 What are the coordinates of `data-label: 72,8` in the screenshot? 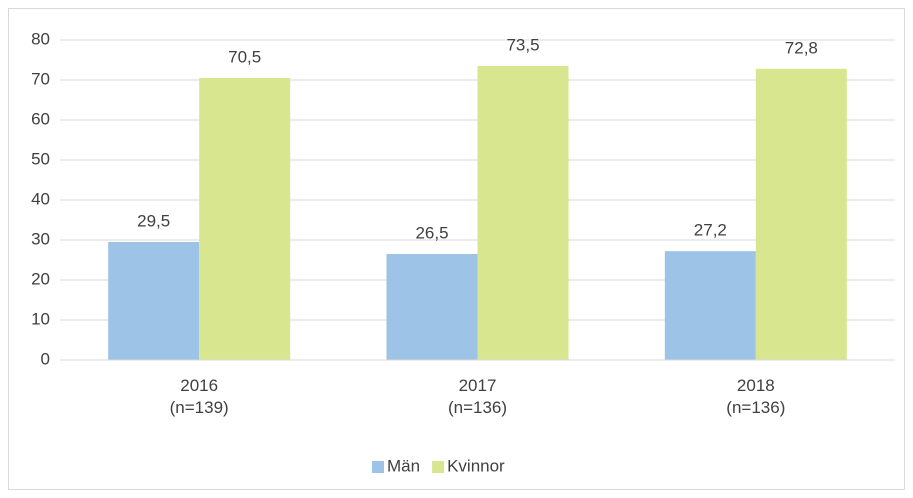 It's located at (801, 47).